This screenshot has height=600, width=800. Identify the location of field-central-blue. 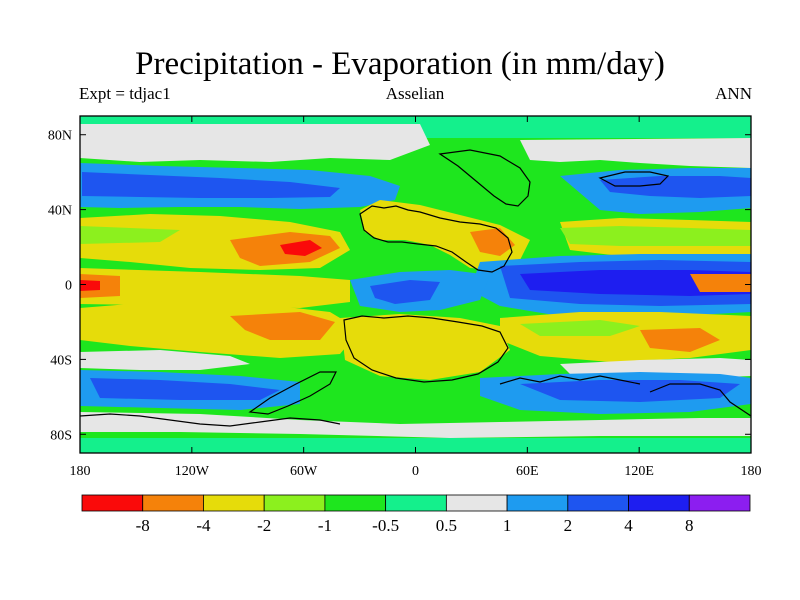
(405, 292).